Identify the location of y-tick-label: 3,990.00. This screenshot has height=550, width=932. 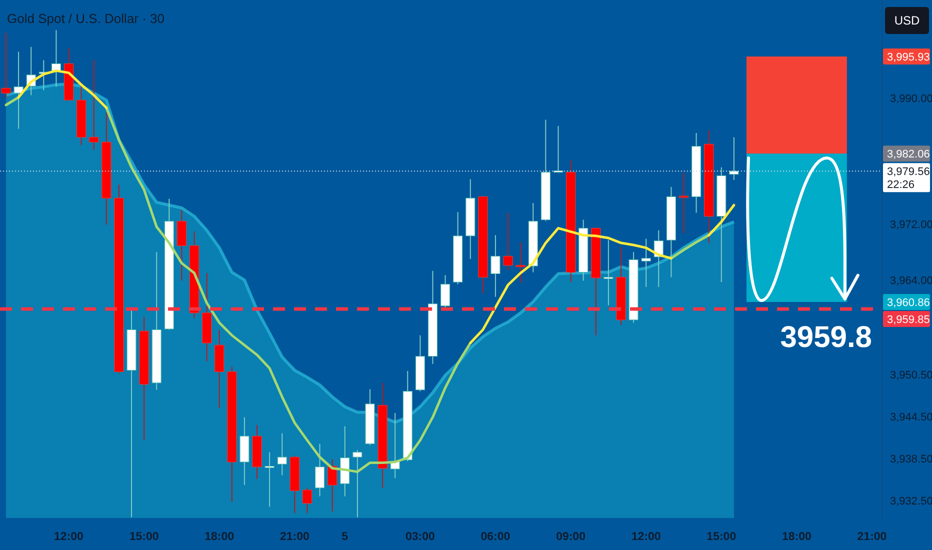
(911, 98).